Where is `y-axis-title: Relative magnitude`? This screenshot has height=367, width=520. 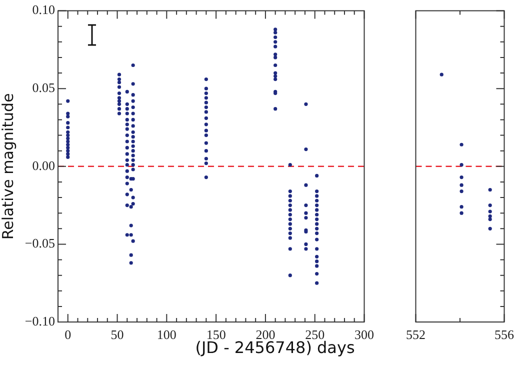
y-axis-title: Relative magnitude is located at coordinates (8, 166).